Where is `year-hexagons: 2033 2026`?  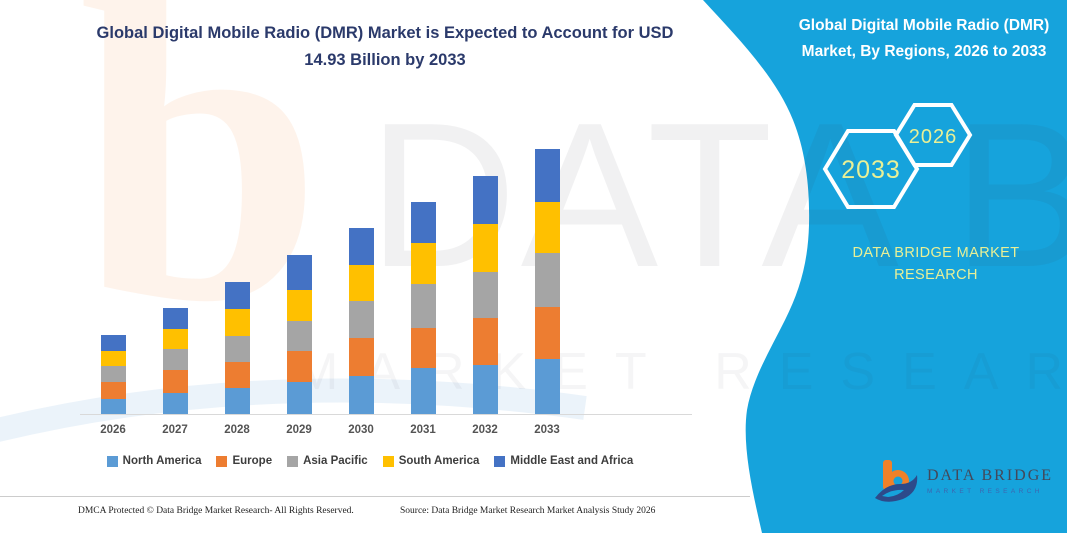
year-hexagons: 2033 2026 is located at coordinates (897, 156).